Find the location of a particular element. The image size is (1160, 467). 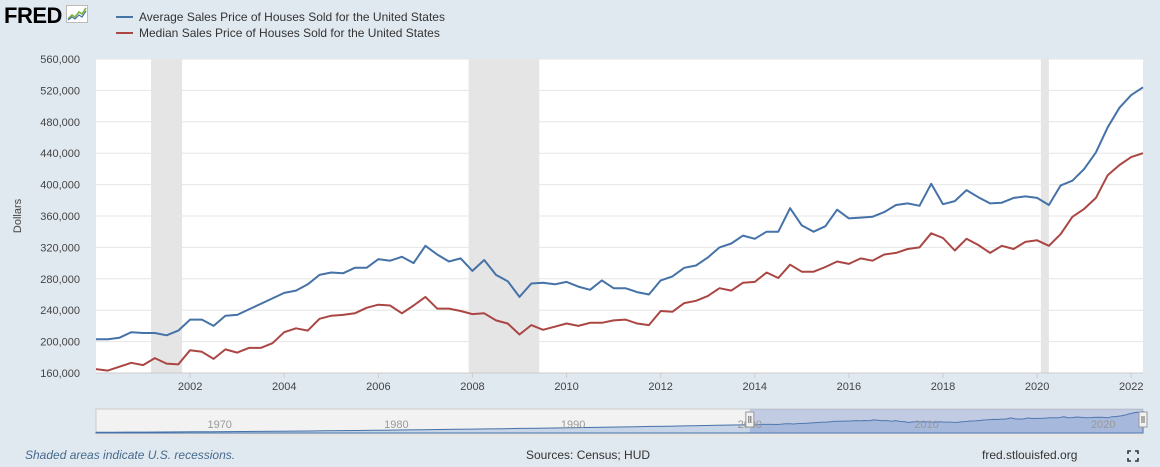

x-tick-label: 2020 is located at coordinates (1037, 387).